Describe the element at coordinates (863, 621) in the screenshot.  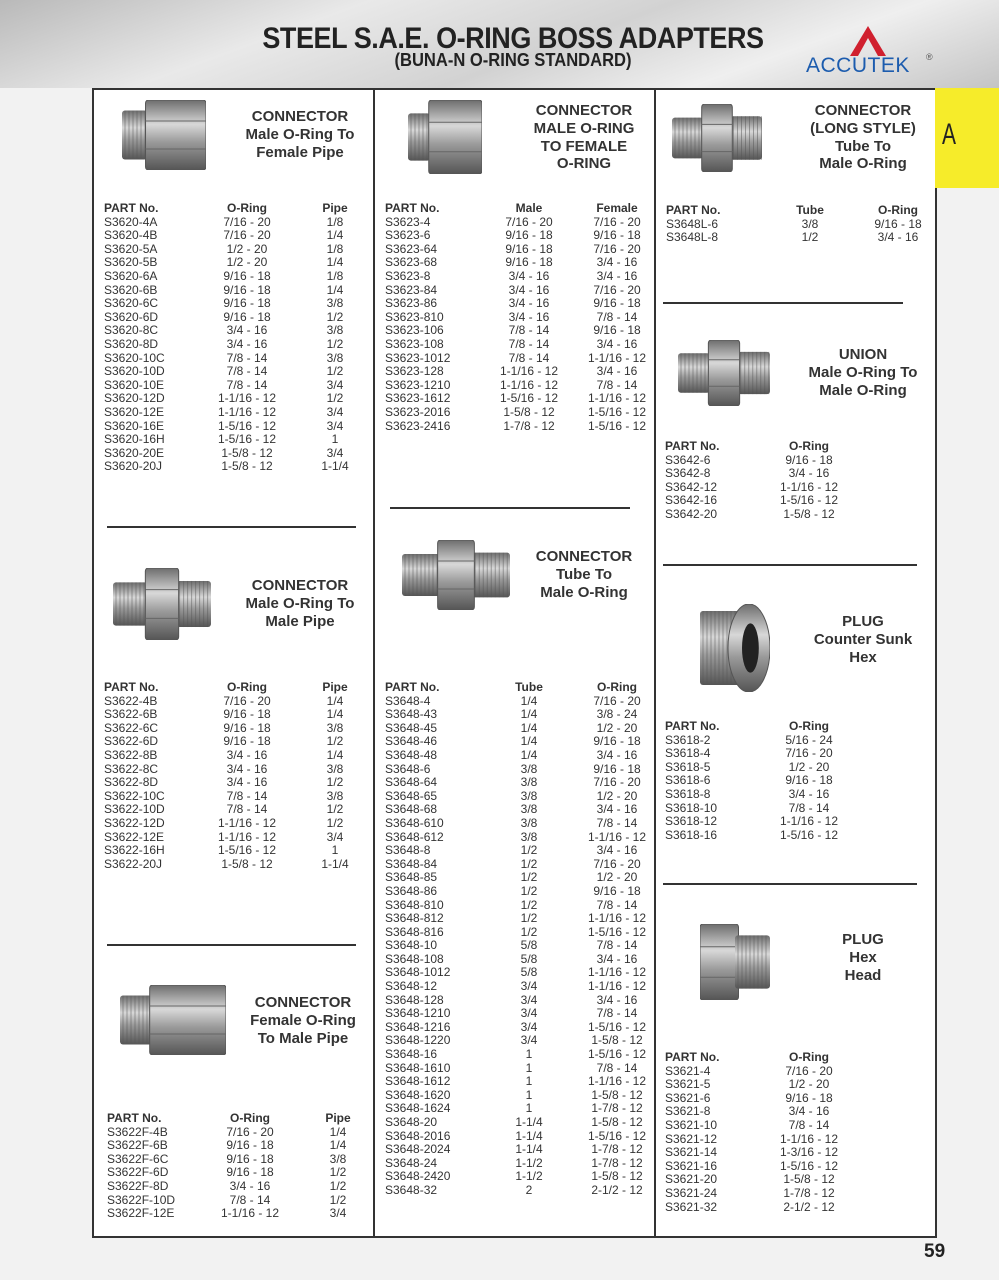
I see `section-title-line: PLUG` at that location.